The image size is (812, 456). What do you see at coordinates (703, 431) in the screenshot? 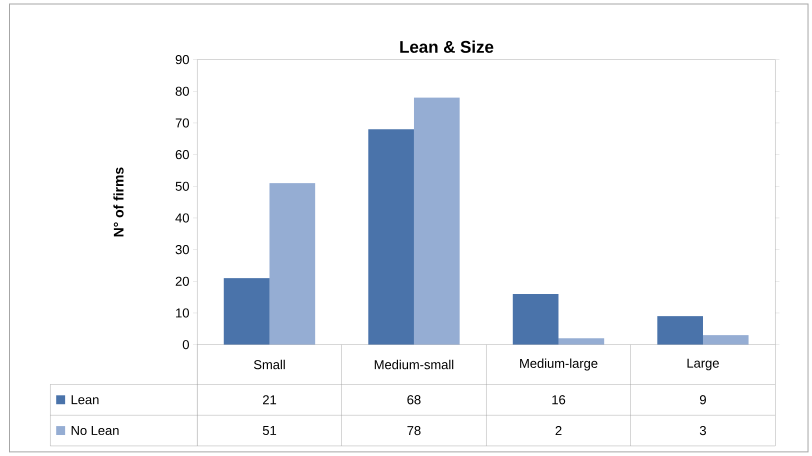
I see `data-label: 3` at bounding box center [703, 431].